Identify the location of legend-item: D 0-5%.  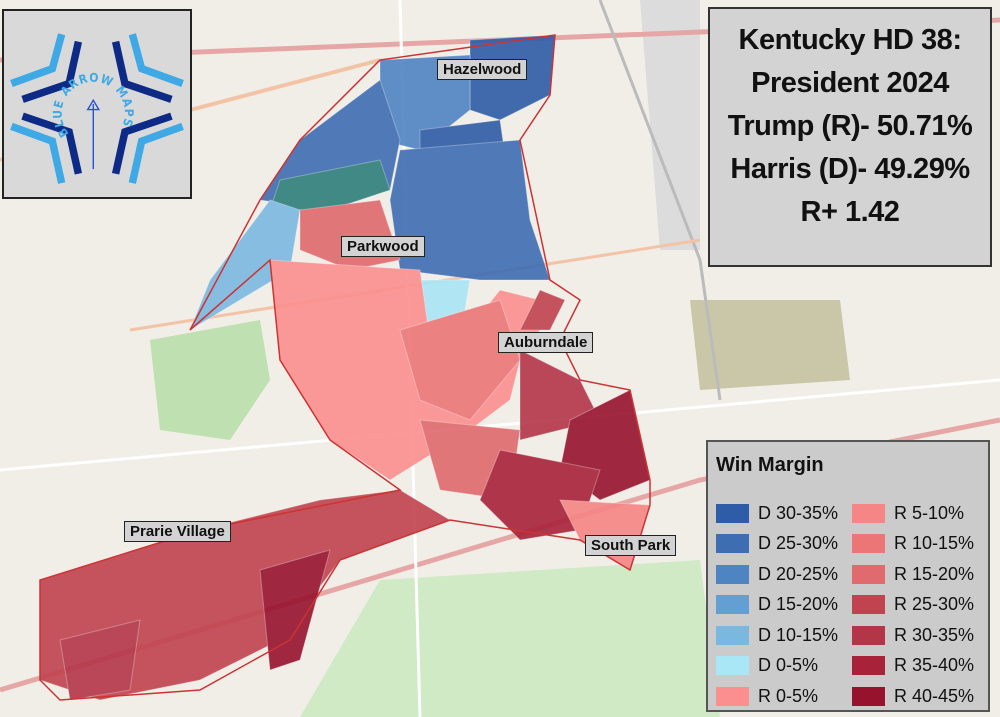
(777, 666).